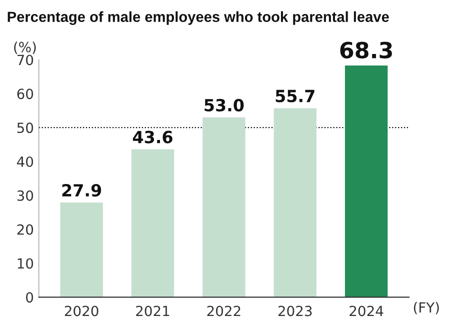 This screenshot has height=323, width=457. I want to click on data-label: 53.0, so click(224, 105).